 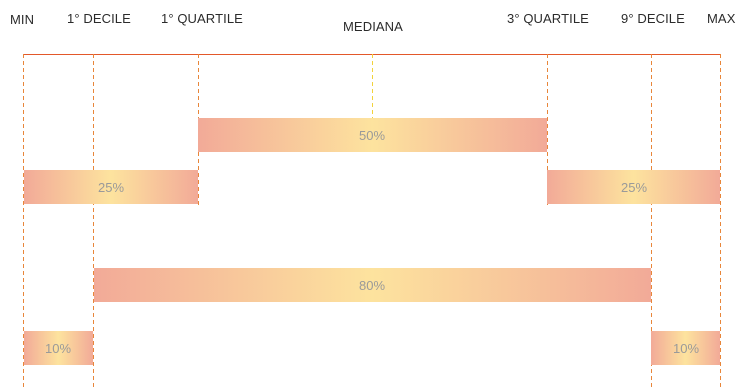 I want to click on label-third-quartile: 3° QUARTILE, so click(x=548, y=18).